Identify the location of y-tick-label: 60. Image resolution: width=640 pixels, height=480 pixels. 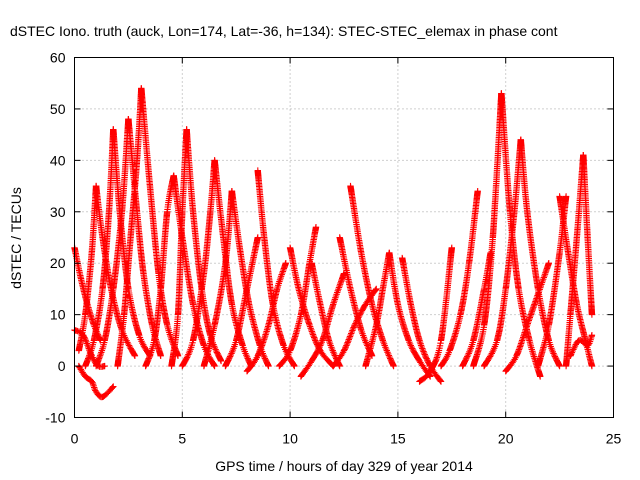
(58, 58).